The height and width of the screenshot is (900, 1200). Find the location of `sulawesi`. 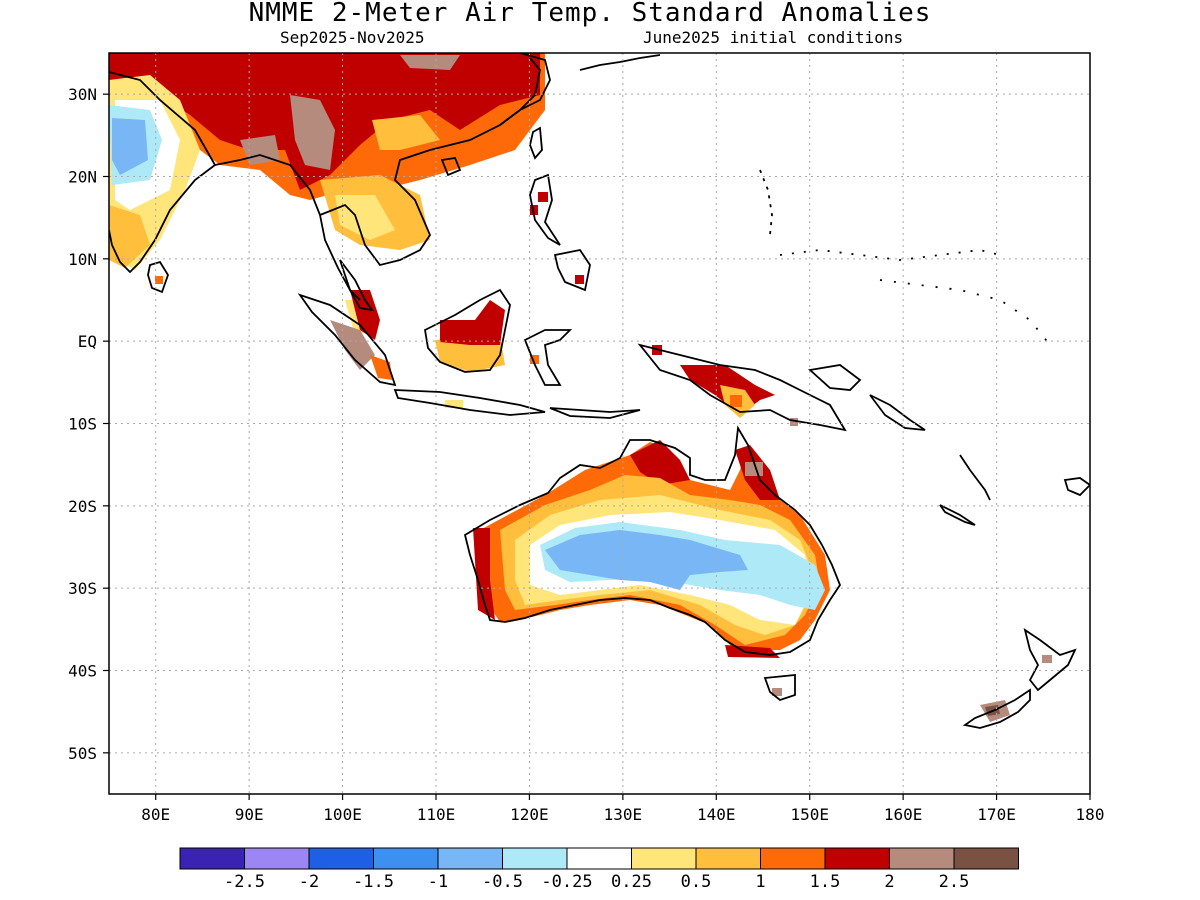

sulawesi is located at coordinates (548, 357).